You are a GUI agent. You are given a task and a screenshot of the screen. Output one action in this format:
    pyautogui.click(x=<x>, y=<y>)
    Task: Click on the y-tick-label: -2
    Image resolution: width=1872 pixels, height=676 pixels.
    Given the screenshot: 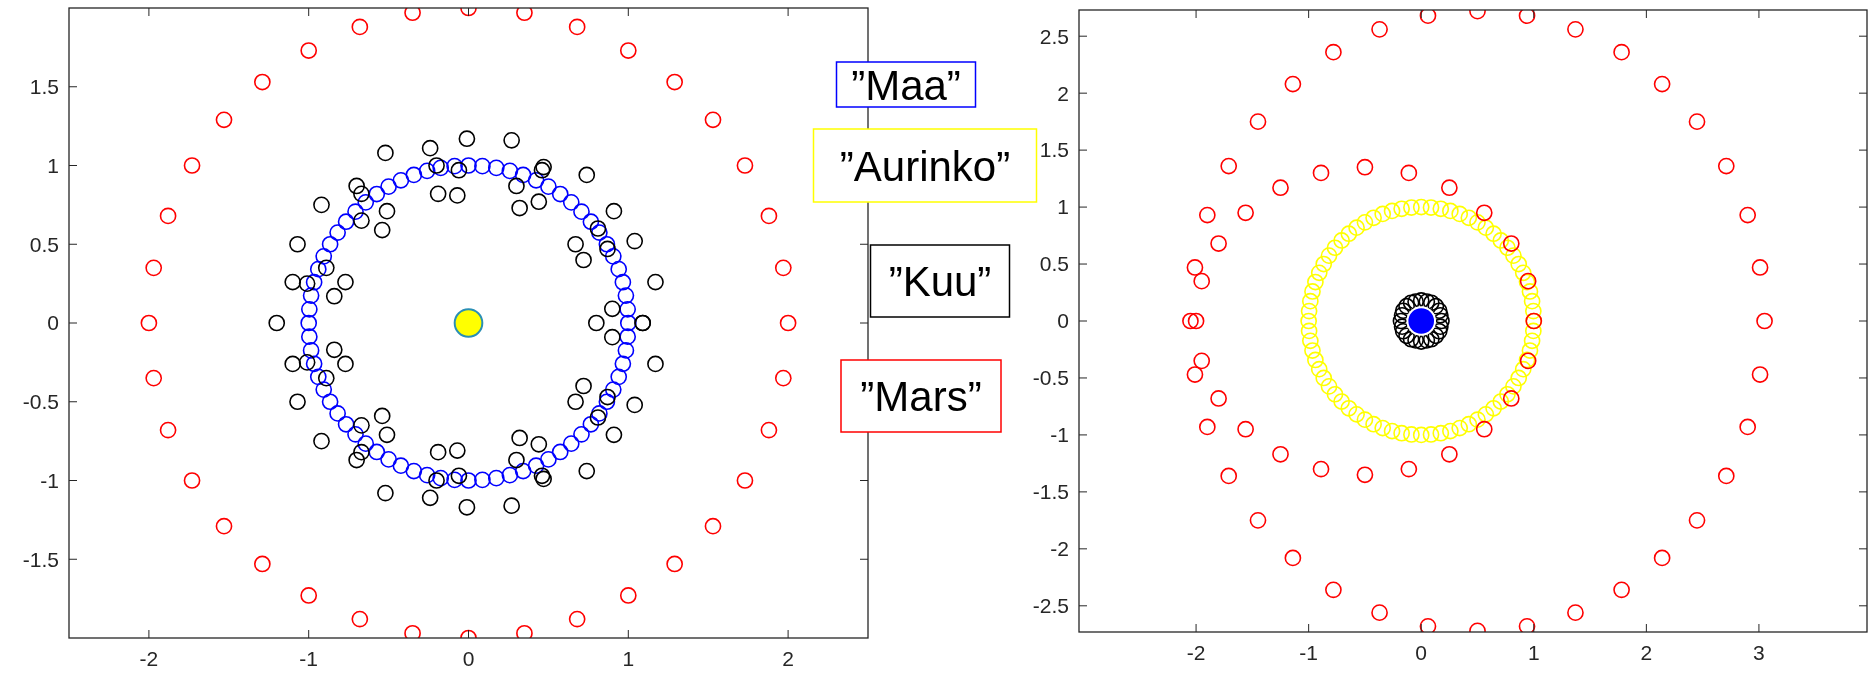 What is the action you would take?
    pyautogui.click(x=1059, y=549)
    